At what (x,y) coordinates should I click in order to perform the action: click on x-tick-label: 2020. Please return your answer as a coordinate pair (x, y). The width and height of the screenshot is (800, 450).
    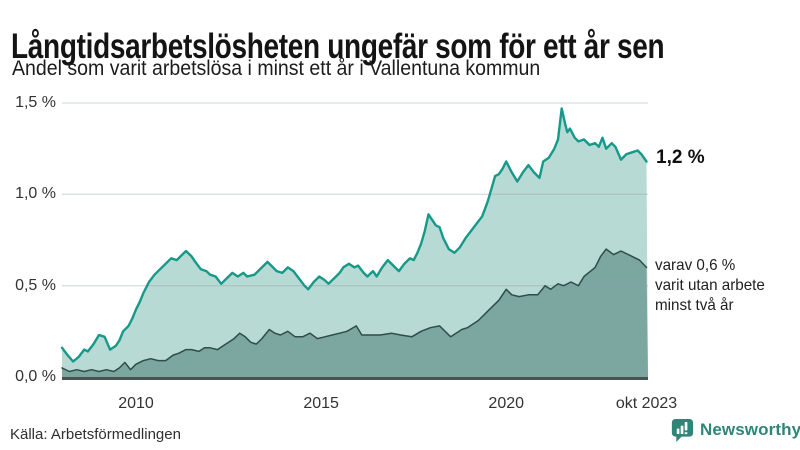
    Looking at the image, I should click on (506, 403).